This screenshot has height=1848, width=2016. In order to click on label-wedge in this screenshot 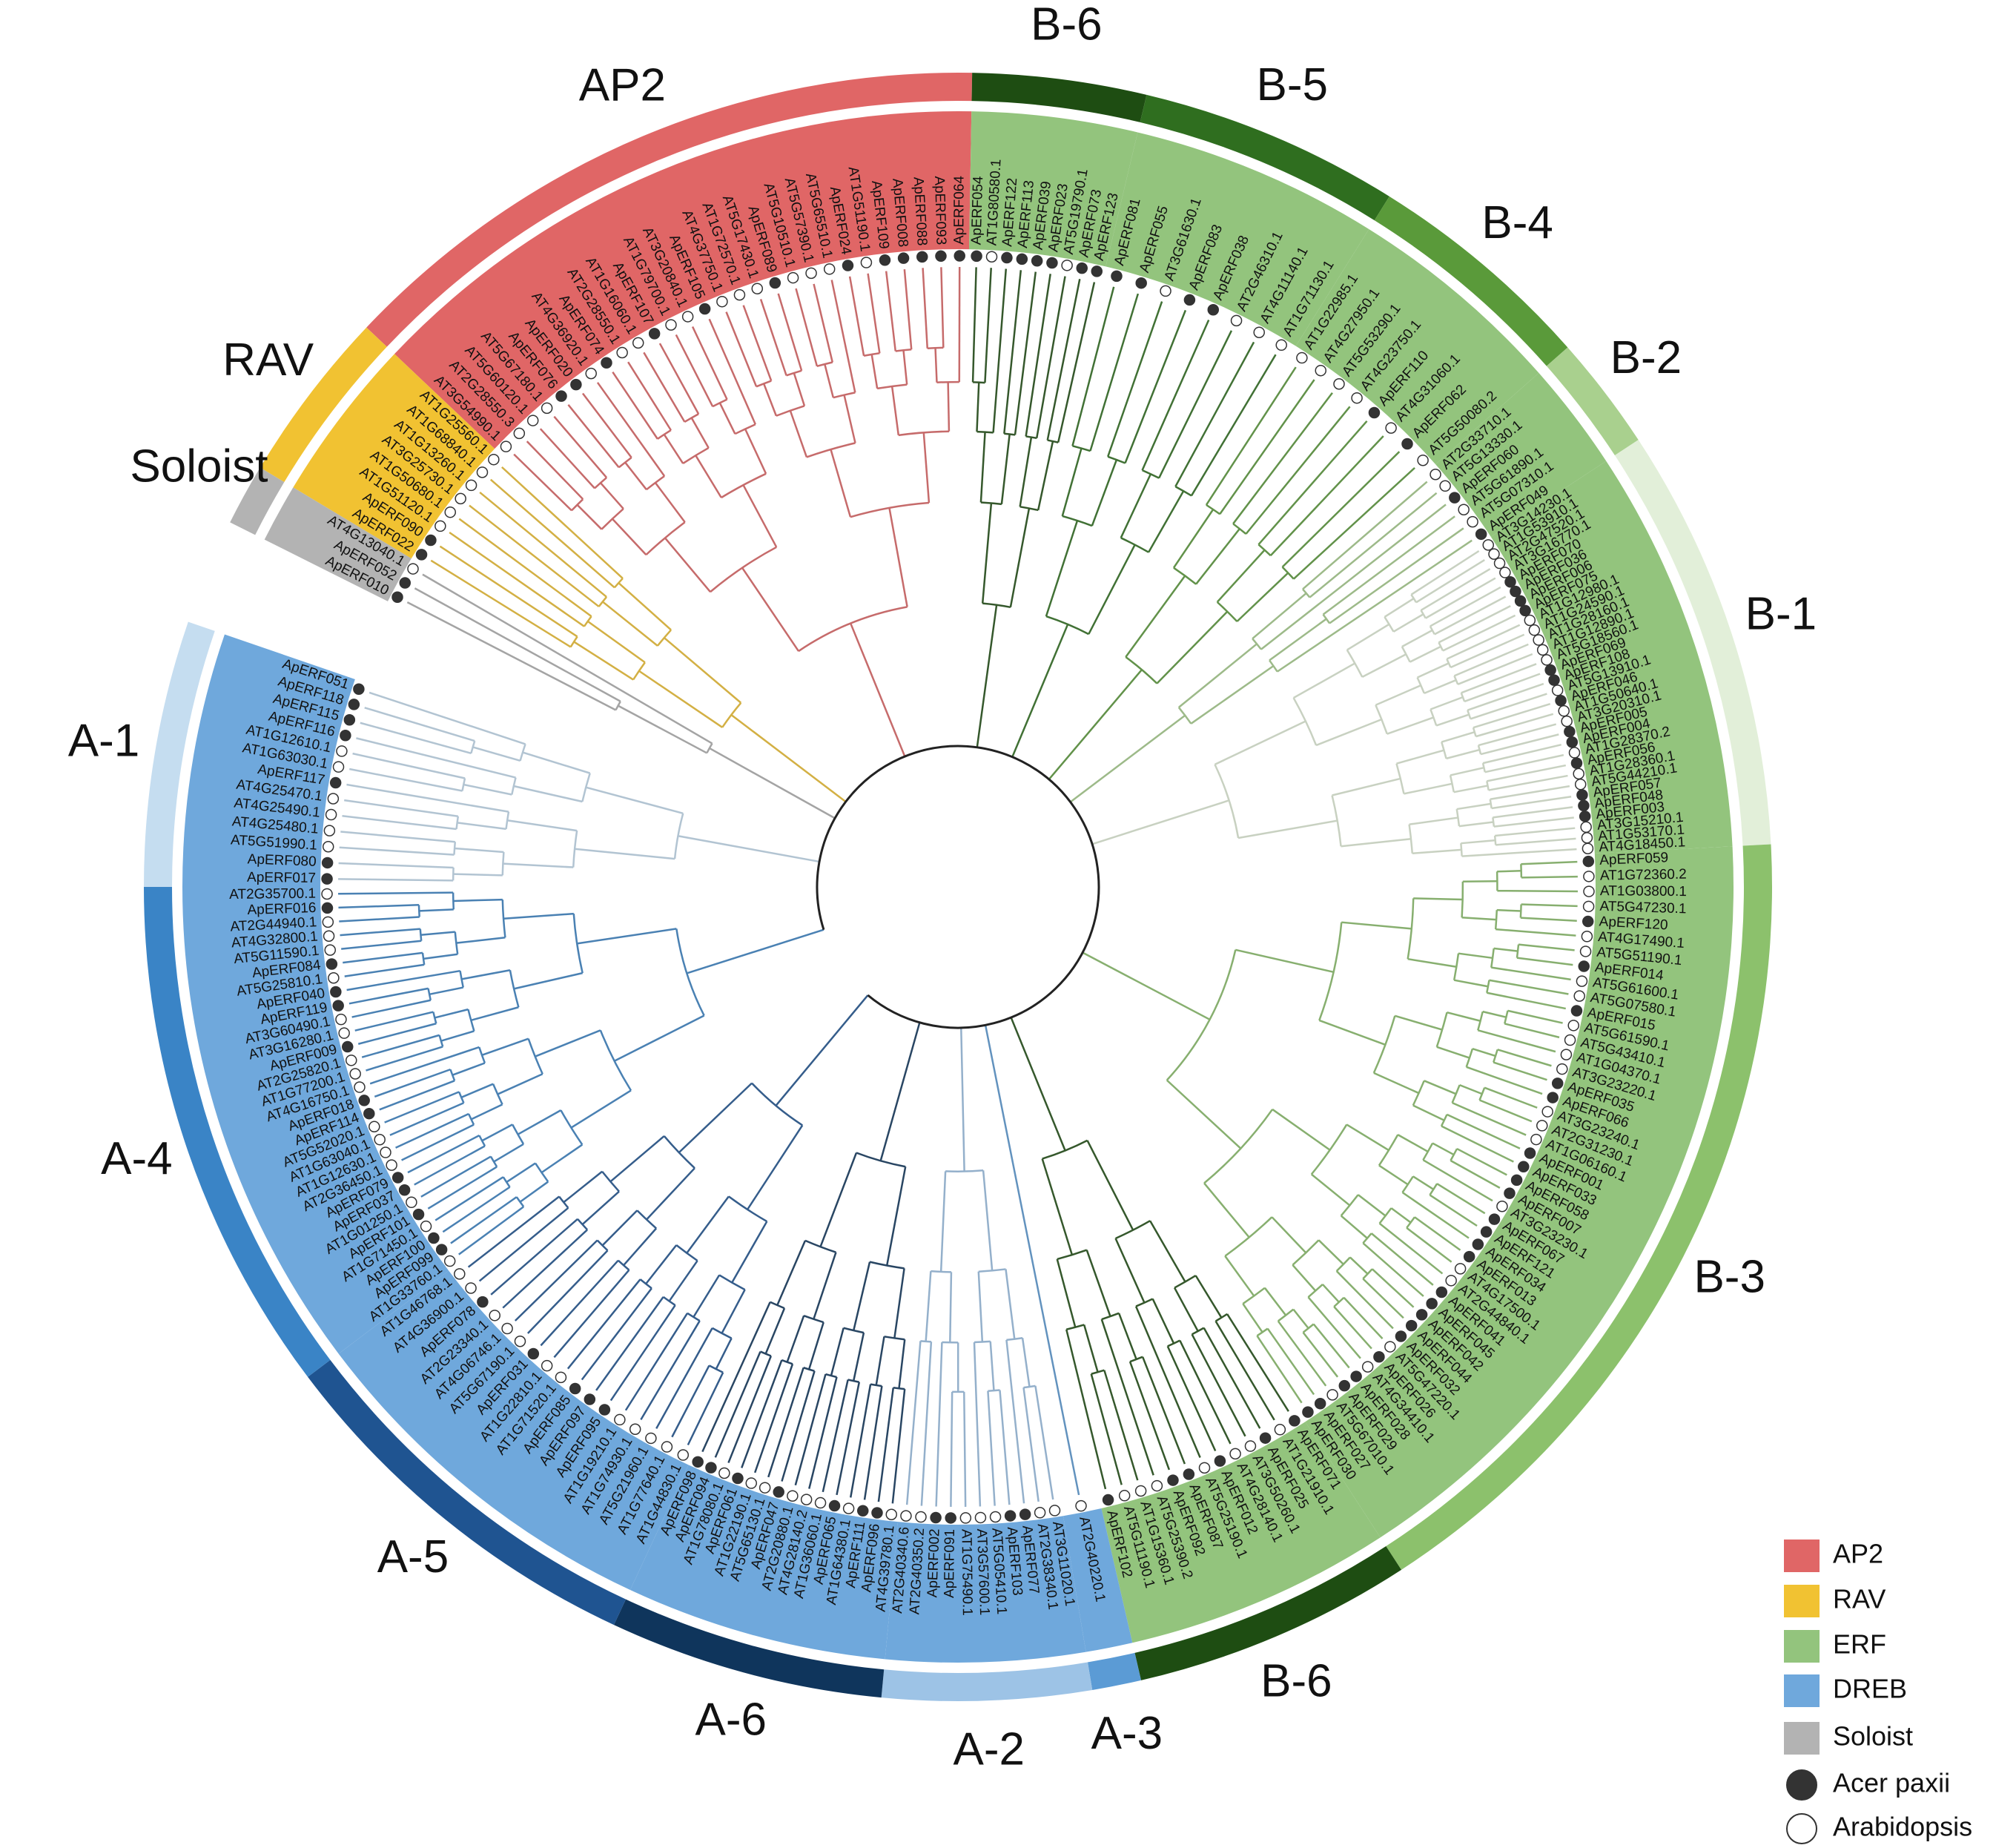, I will do `click(315, 1120)`.